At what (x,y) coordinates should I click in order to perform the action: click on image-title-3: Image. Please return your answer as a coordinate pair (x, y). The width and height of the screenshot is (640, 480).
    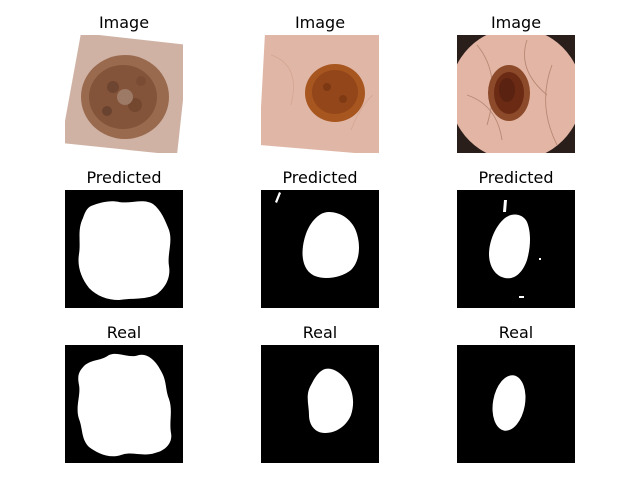
    Looking at the image, I should click on (516, 22).